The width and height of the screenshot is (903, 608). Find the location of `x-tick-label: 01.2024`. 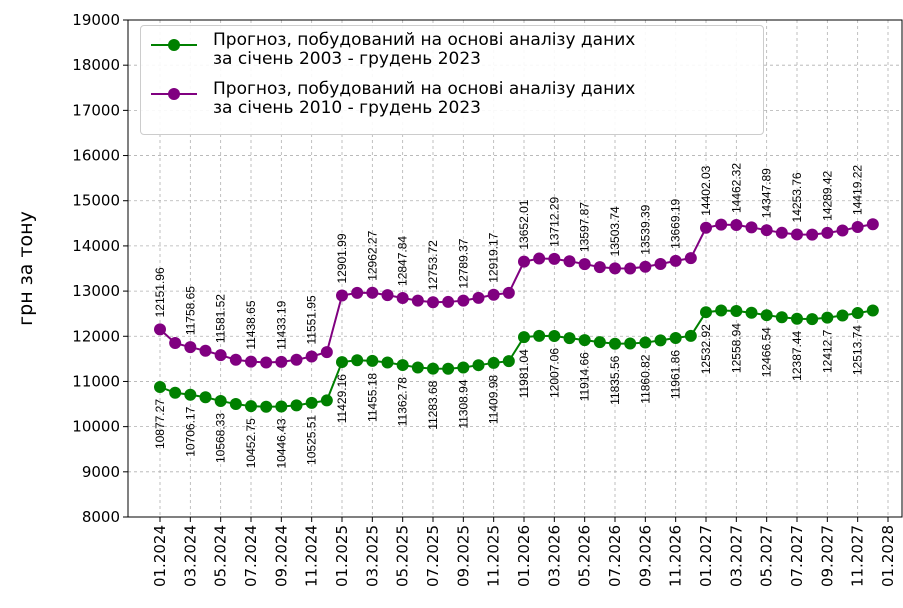

x-tick-label: 01.2024 is located at coordinates (160, 556).